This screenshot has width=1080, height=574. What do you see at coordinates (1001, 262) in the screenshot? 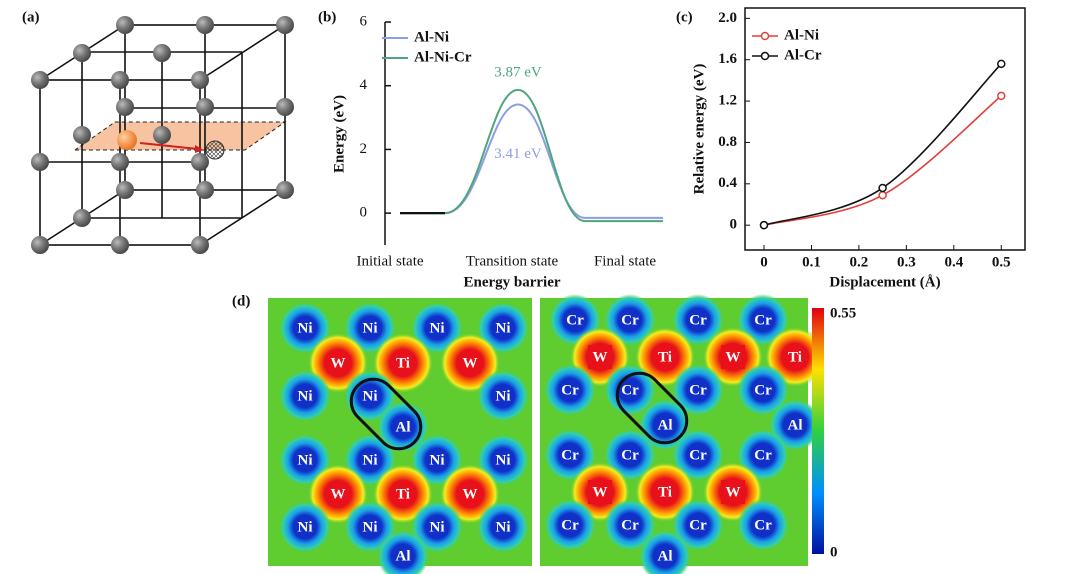
I see `x-tick-label: 0.5` at bounding box center [1001, 262].